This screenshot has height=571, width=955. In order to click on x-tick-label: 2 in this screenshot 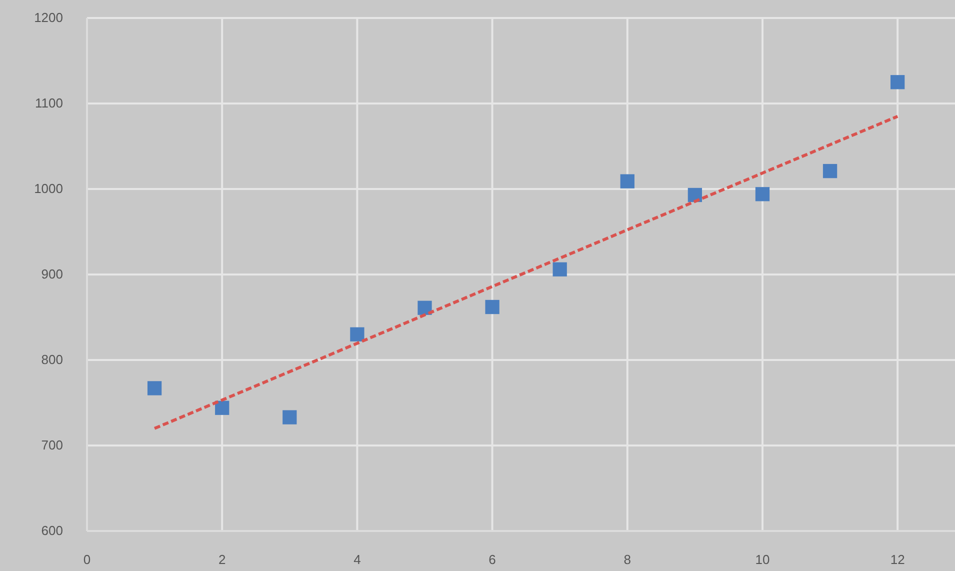, I will do `click(222, 560)`.